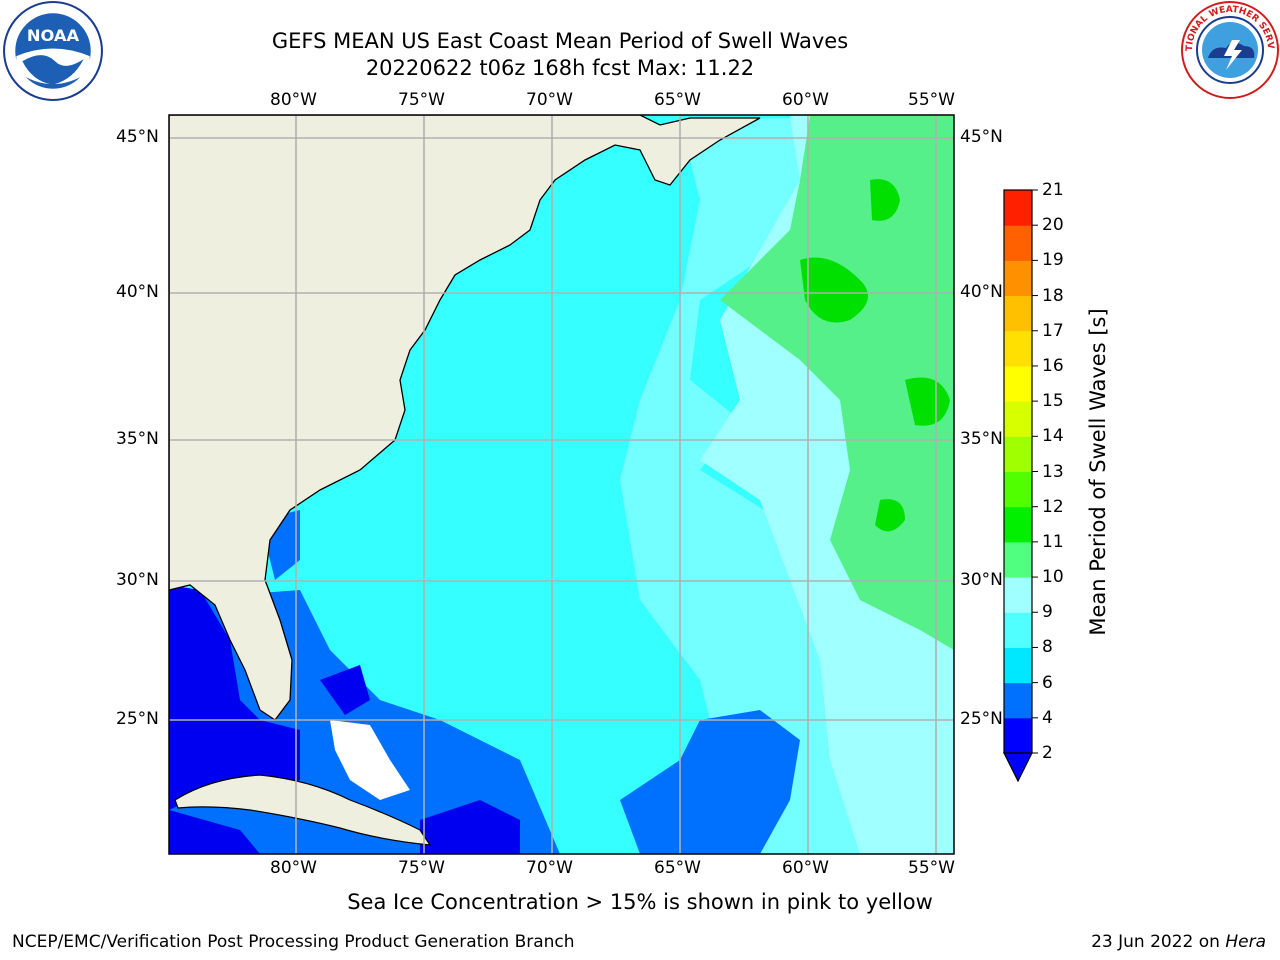 This screenshot has height=960, width=1280. What do you see at coordinates (1047, 612) in the screenshot?
I see `colorbar-tick-label: 9` at bounding box center [1047, 612].